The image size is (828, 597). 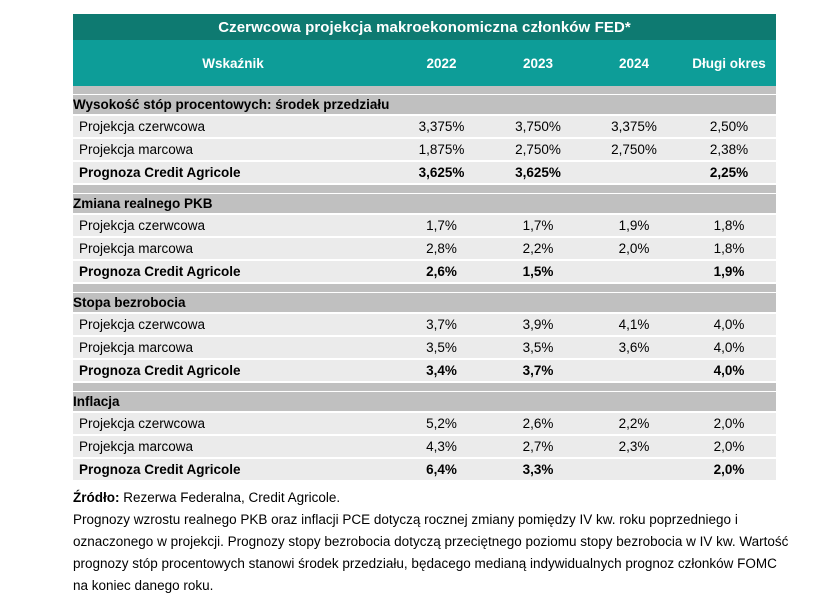 What do you see at coordinates (538, 447) in the screenshot?
I see `value-cell: 2,7%` at bounding box center [538, 447].